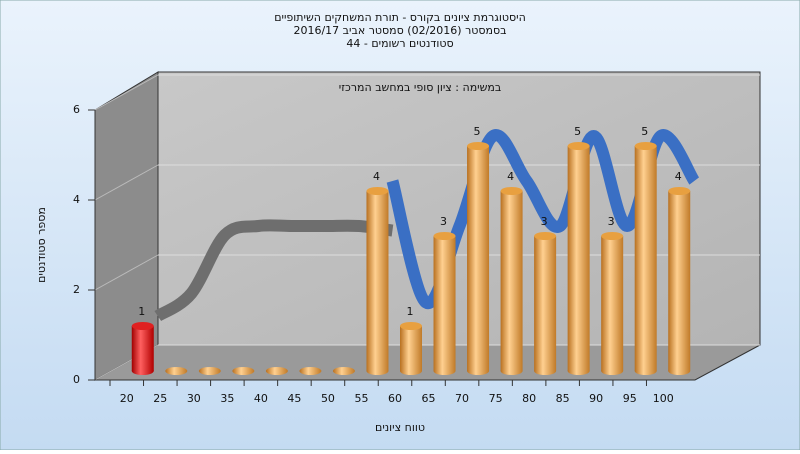 The width and height of the screenshot is (800, 454). What do you see at coordinates (395, 398) in the screenshot?
I see `x-tick-label: 60` at bounding box center [395, 398].